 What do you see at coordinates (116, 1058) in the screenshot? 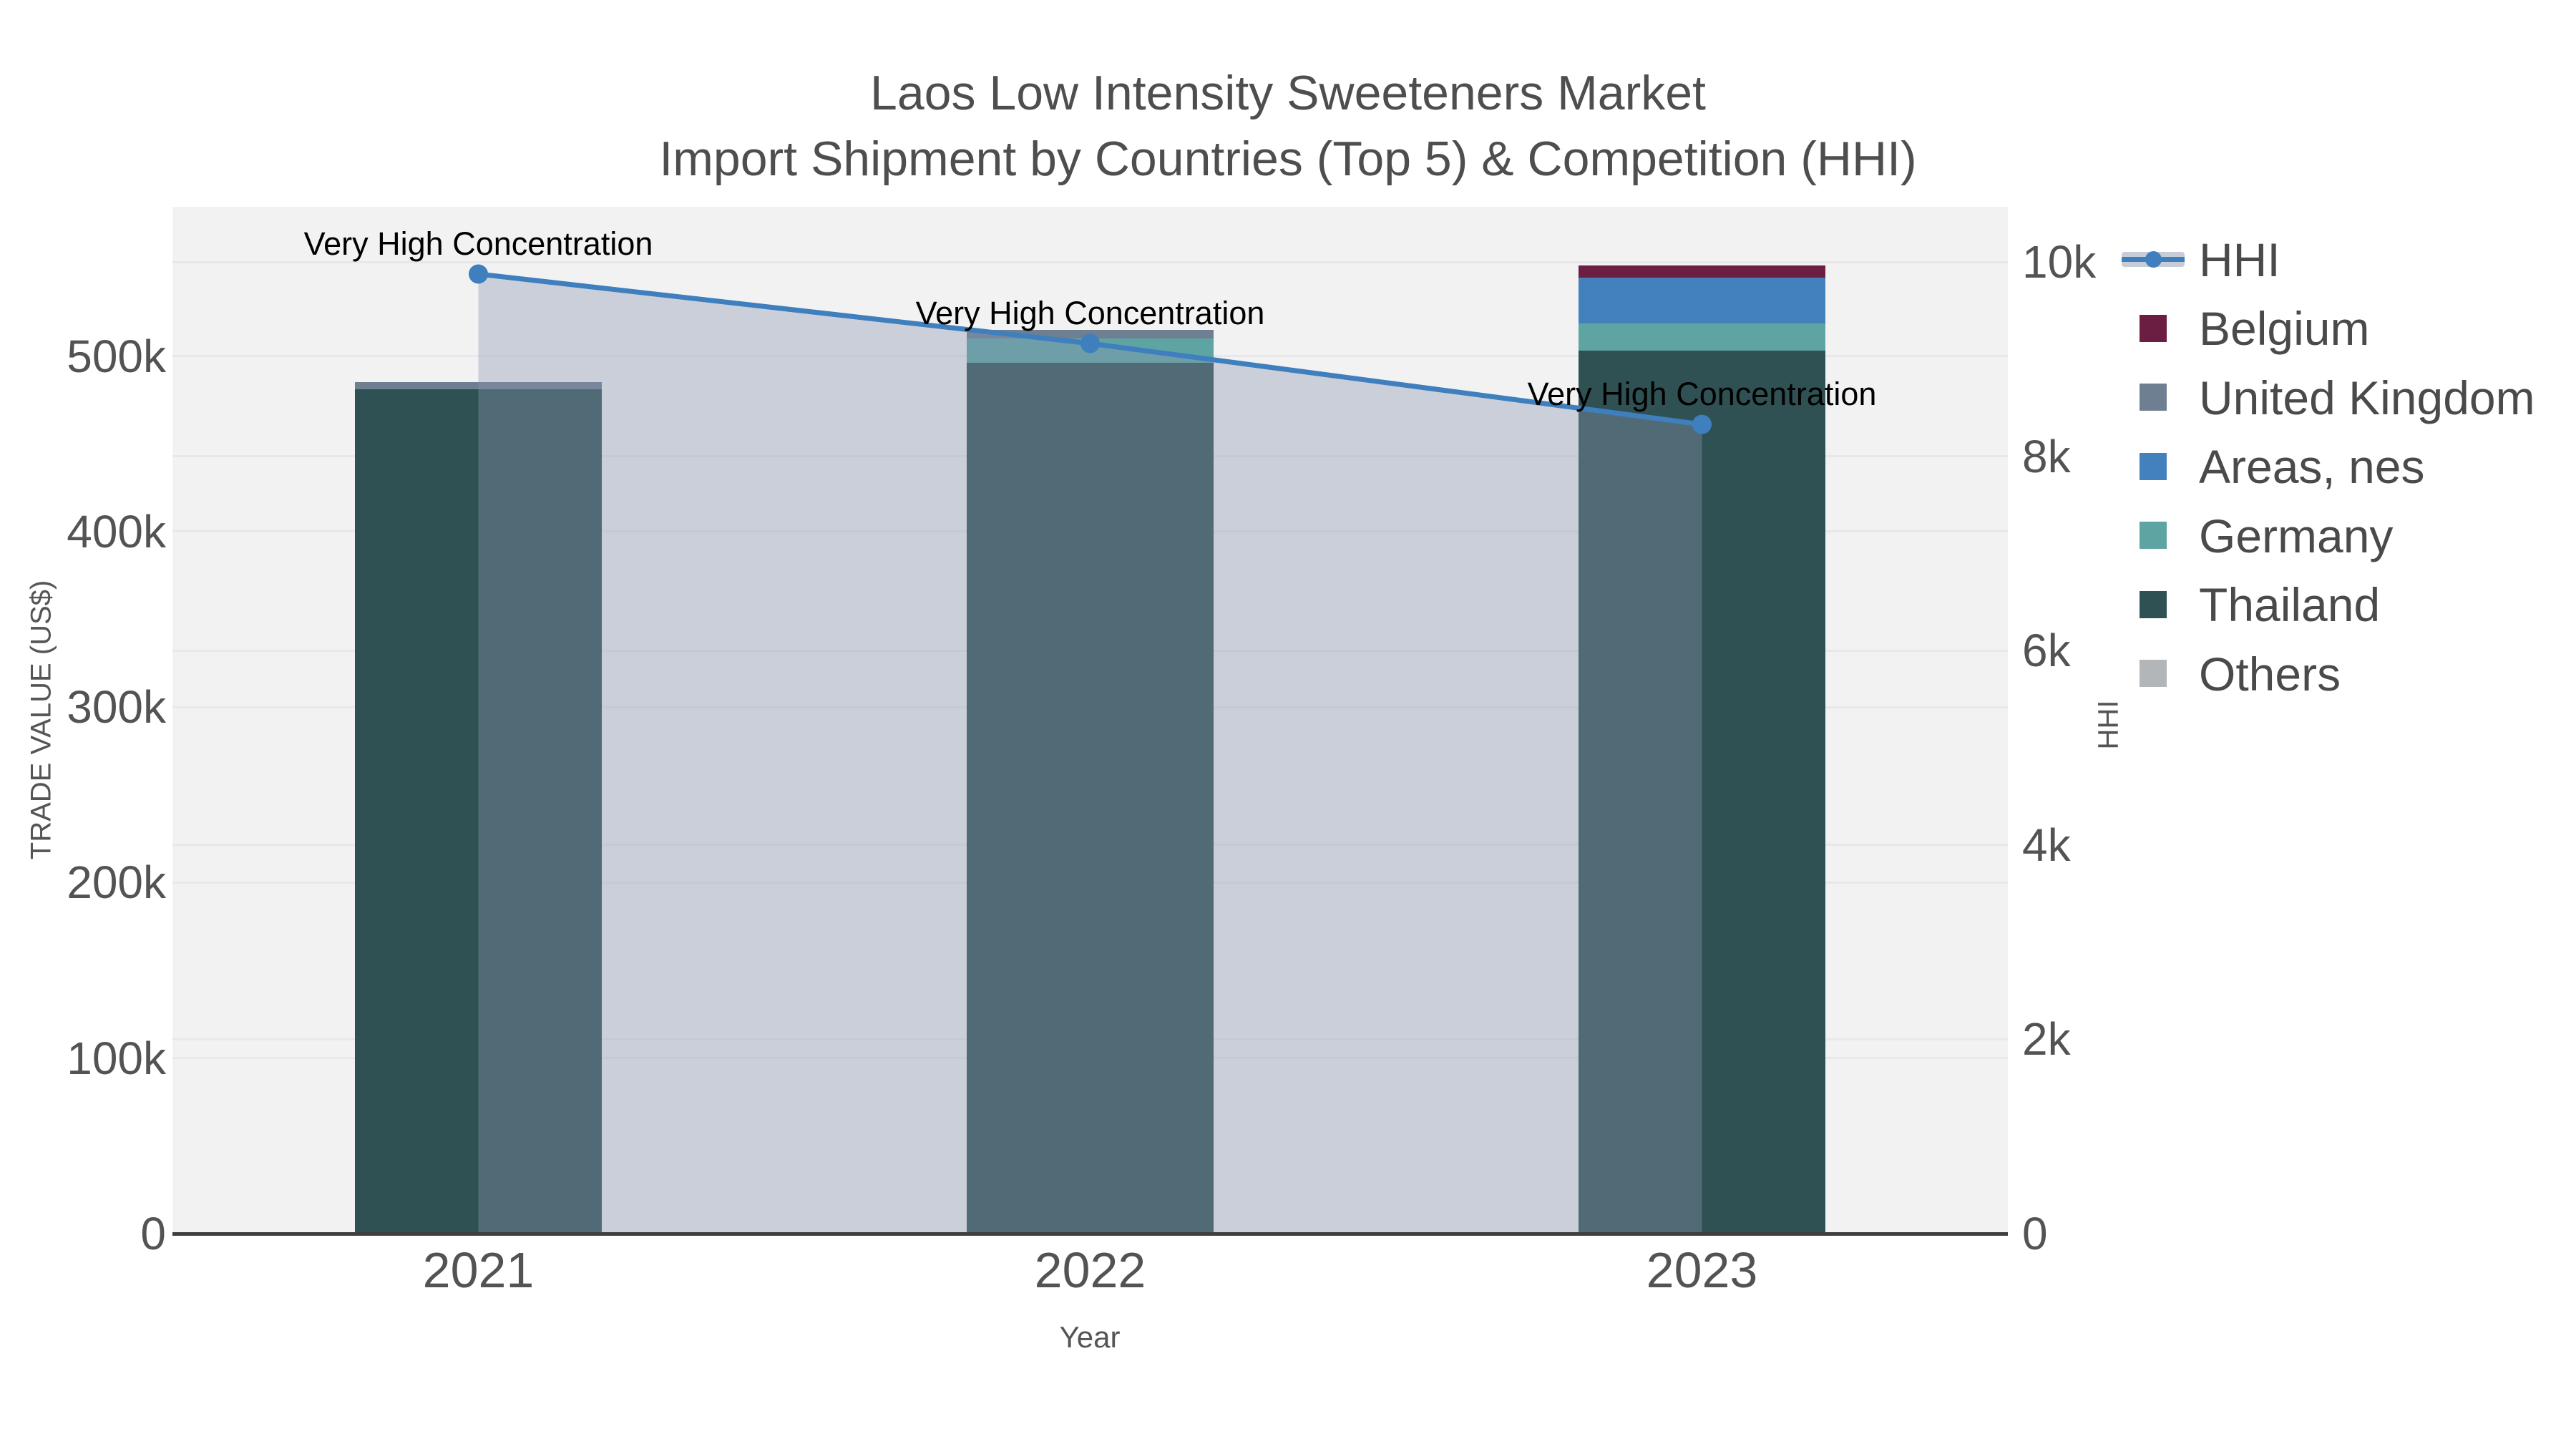
I see `left-tick-label: 100k` at bounding box center [116, 1058].